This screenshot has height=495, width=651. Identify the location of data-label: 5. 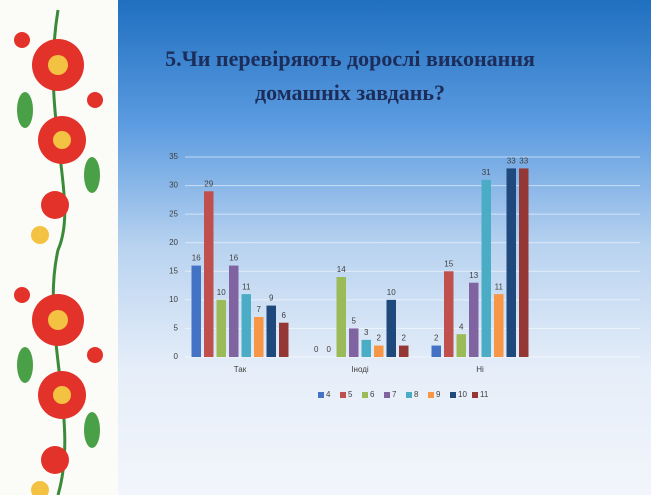
(354, 321).